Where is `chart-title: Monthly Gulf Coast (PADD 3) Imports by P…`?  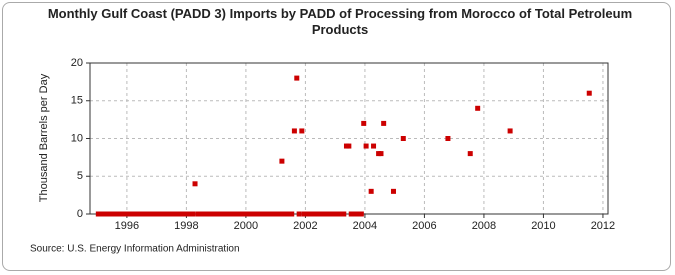
chart-title: Monthly Gulf Coast (PADD 3) Imports by P… is located at coordinates (340, 21).